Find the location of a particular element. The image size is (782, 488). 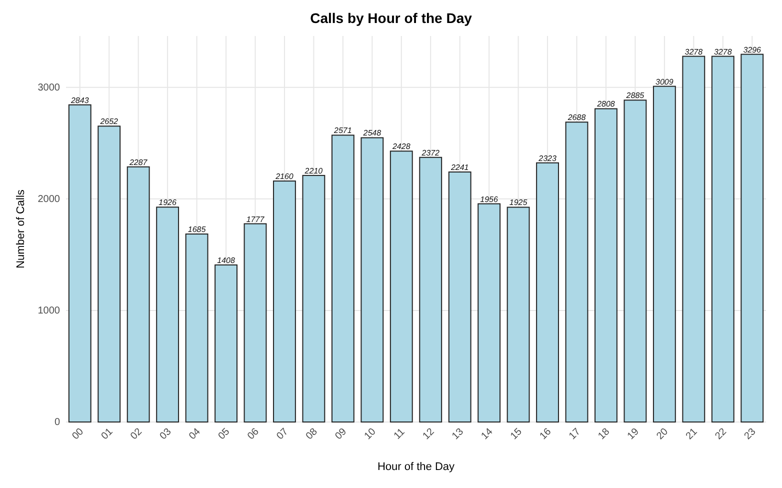

x-tick-label: 12 is located at coordinates (429, 434).